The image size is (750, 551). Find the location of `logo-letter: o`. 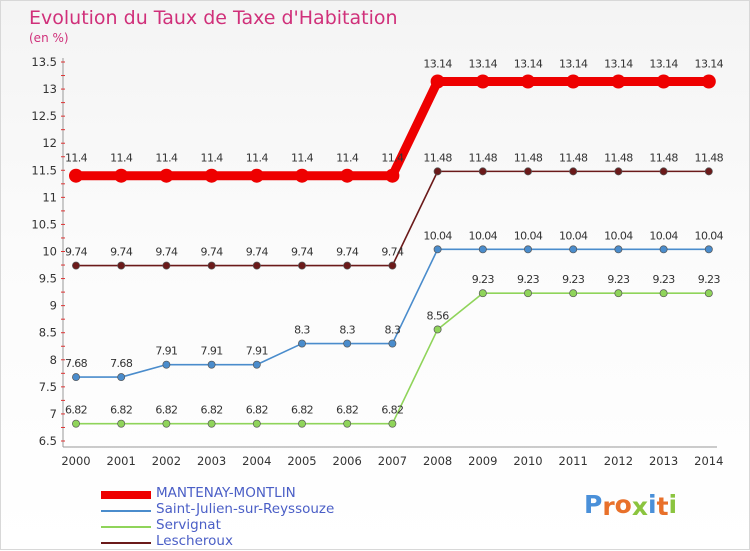

logo-letter: o is located at coordinates (623, 504).